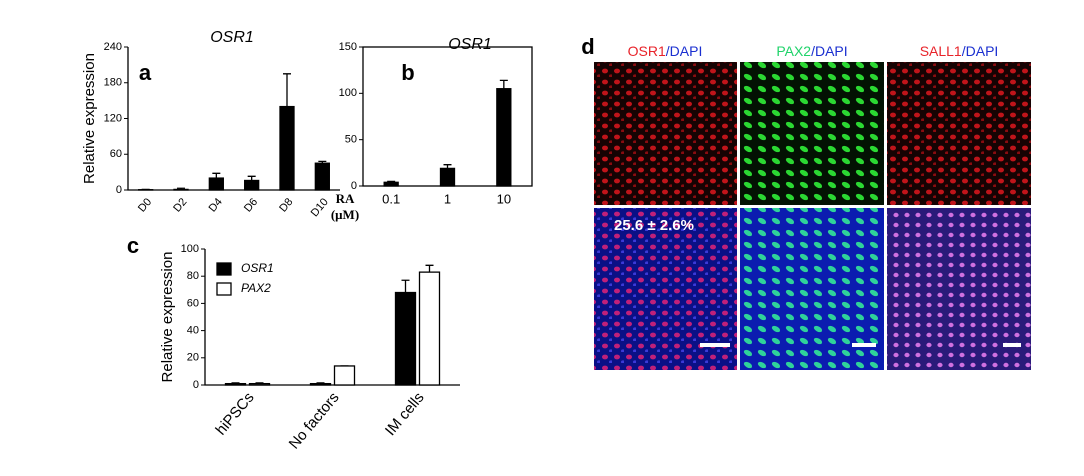 This screenshot has height=476, width=1084. What do you see at coordinates (133, 245) in the screenshot?
I see `panel-label: c` at bounding box center [133, 245].